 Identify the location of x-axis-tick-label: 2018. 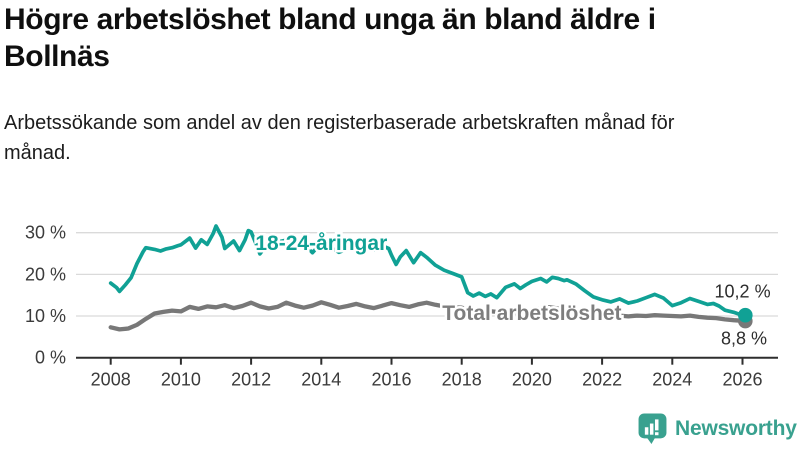
(462, 380).